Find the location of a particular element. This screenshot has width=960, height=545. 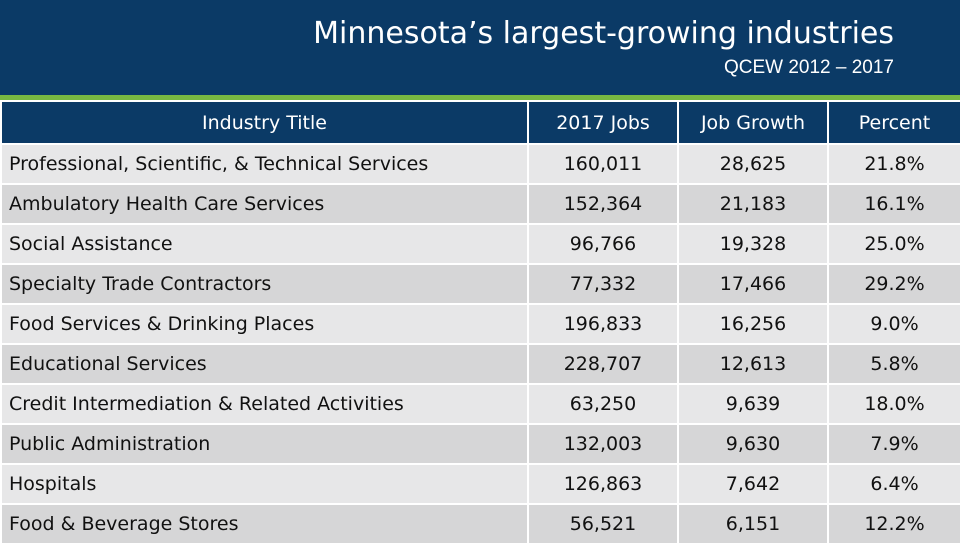

jobs-2017-cell: 132,003 is located at coordinates (603, 444).